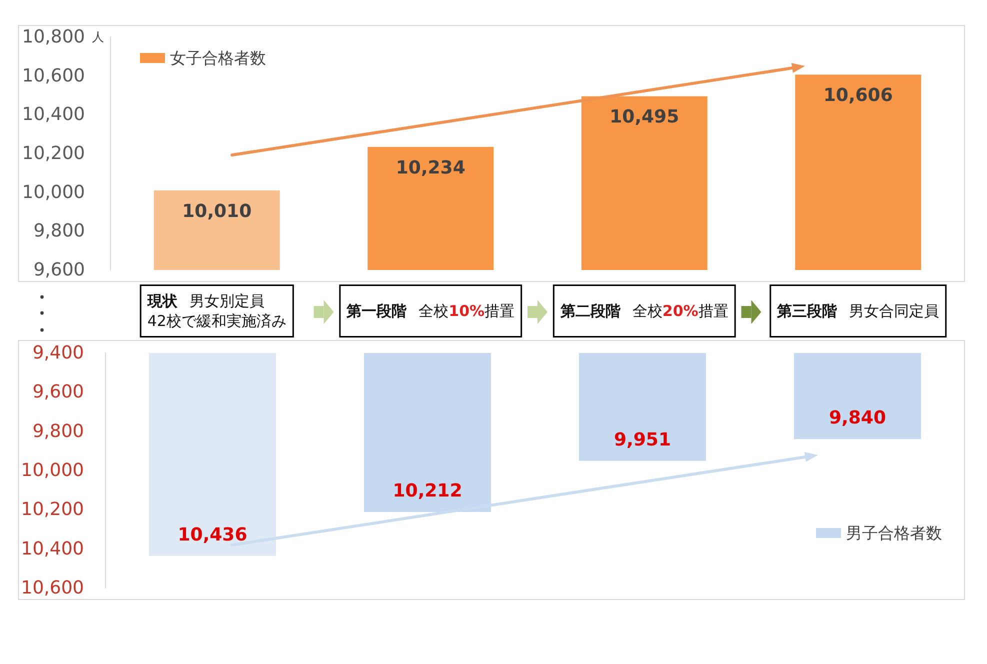 This screenshot has width=987, height=664. Describe the element at coordinates (858, 311) in the screenshot. I see `x-tick-label: 第三段階 男女合同定員` at that location.